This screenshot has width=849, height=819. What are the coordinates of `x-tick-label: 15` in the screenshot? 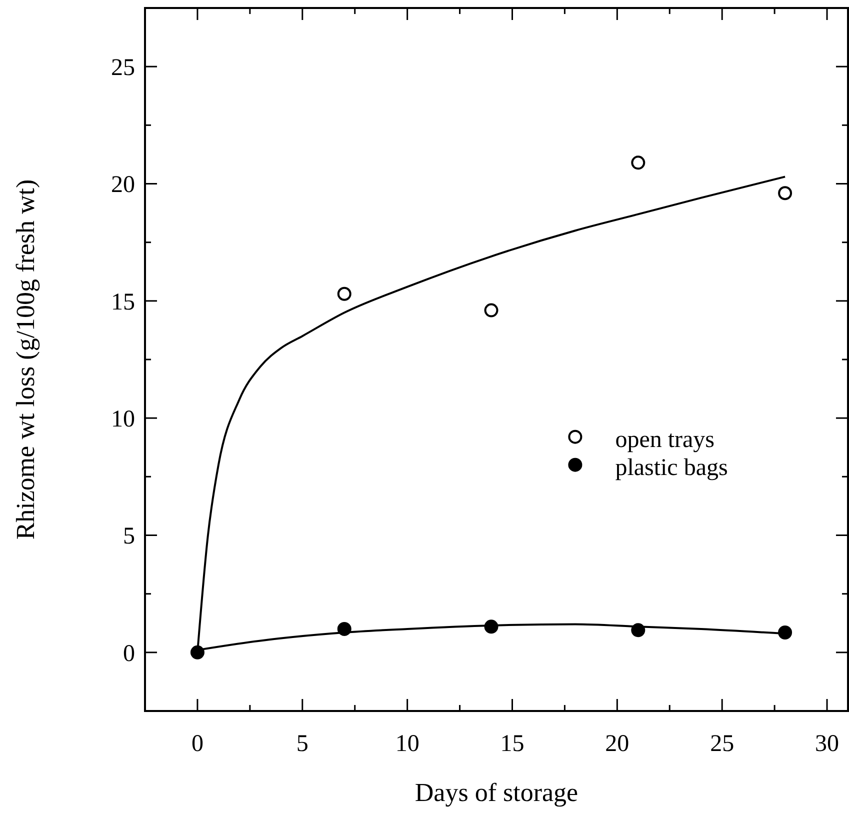 It's located at (512, 744).